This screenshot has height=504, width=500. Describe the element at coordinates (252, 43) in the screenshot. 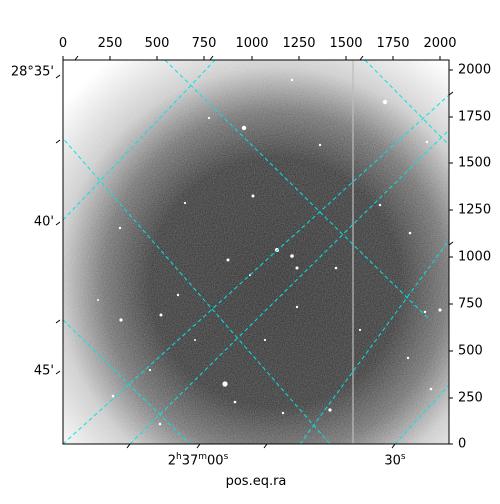

I see `top-tick-label: 1000` at that location.